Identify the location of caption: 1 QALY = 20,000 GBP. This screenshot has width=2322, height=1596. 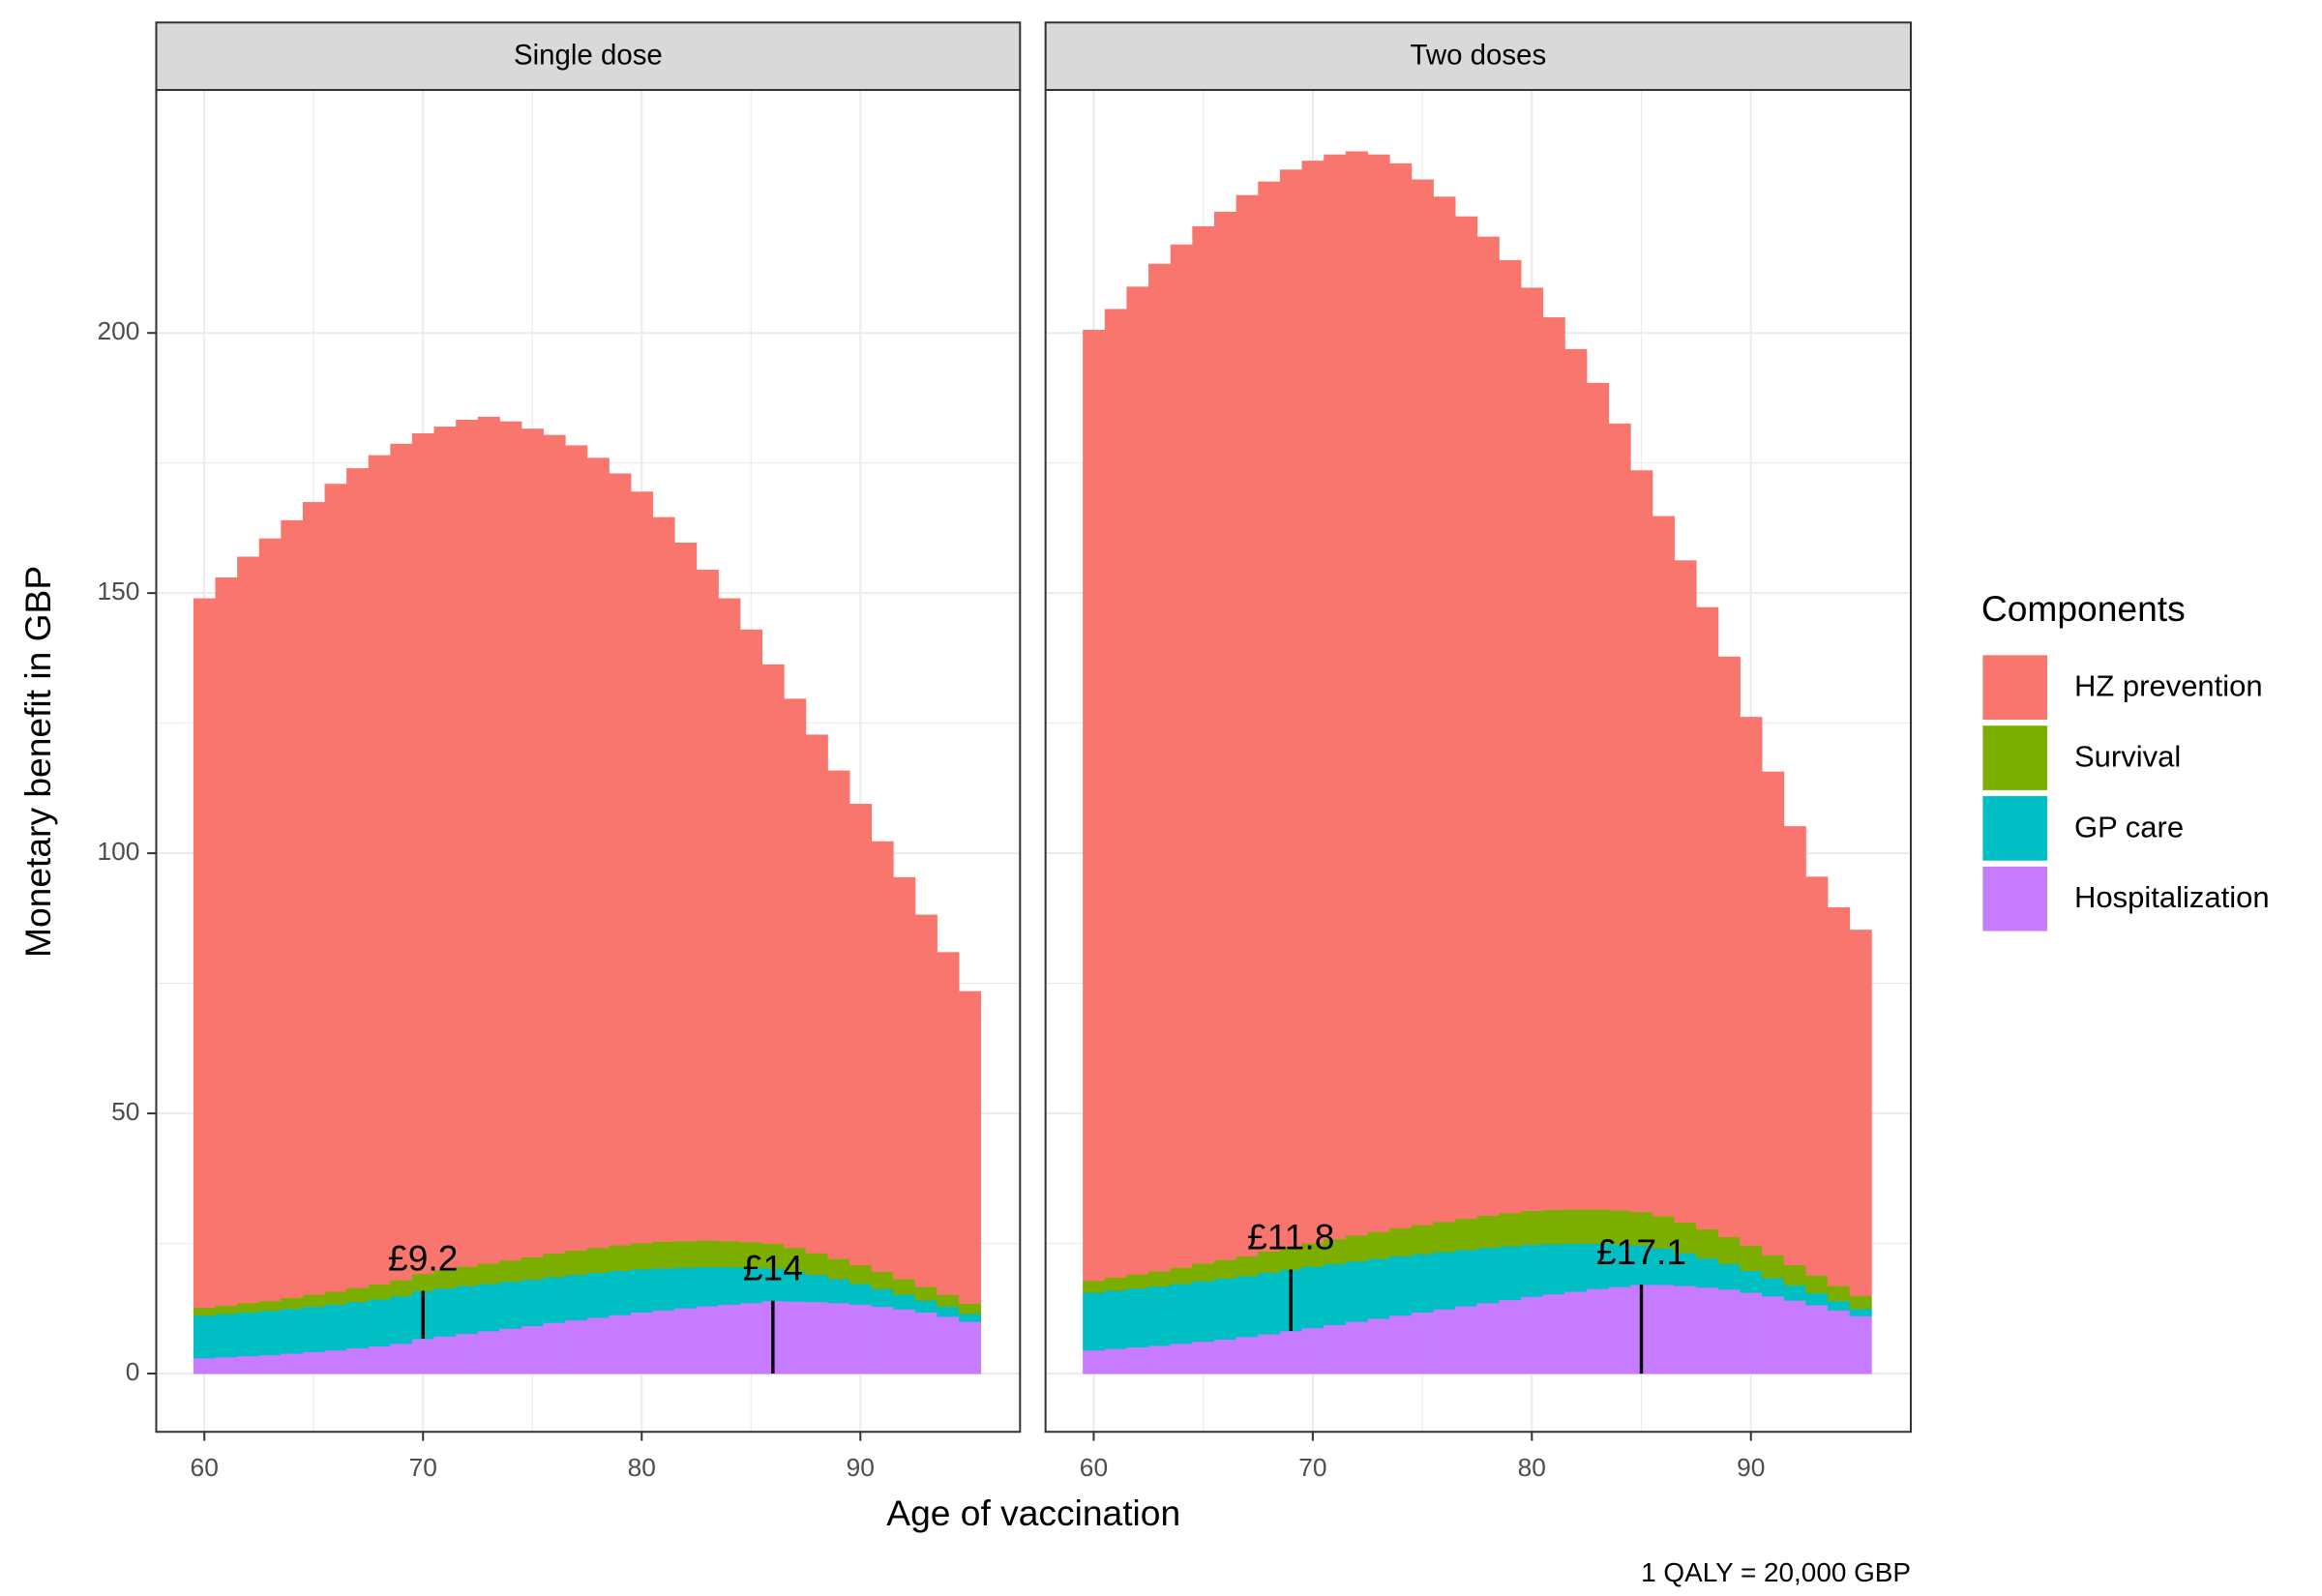
(1776, 1572).